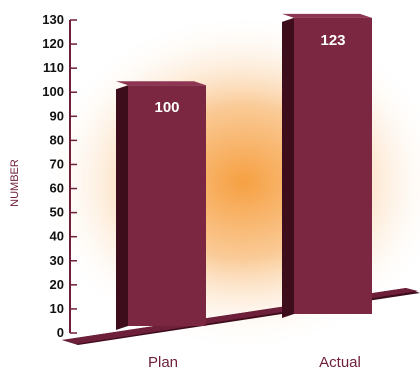  Describe the element at coordinates (163, 362) in the screenshot. I see `x-category-label: Plan` at that location.